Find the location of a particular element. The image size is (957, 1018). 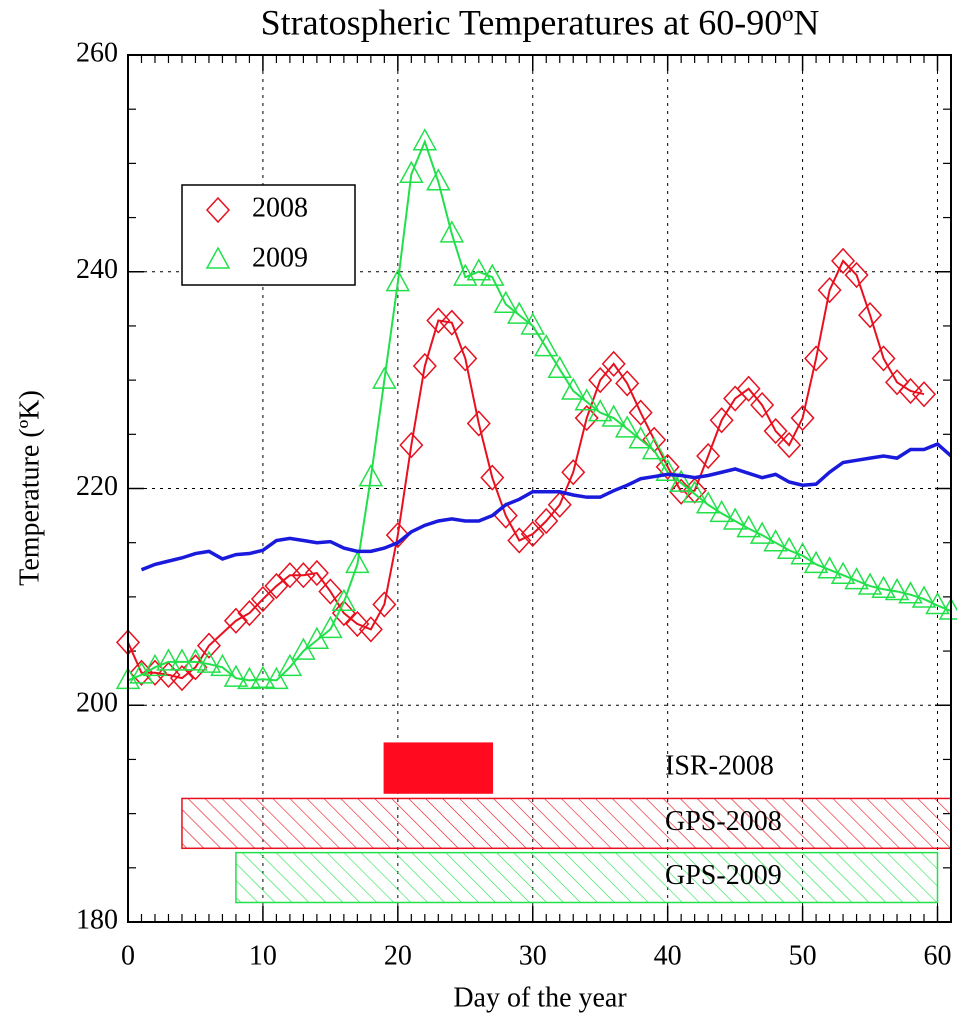

legend-label: 2008 is located at coordinates (280, 207).